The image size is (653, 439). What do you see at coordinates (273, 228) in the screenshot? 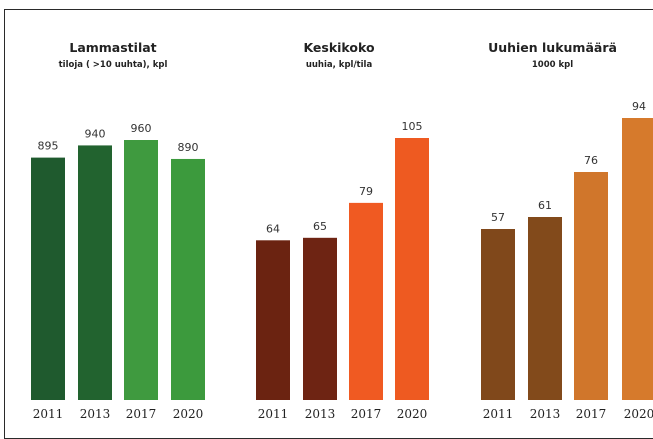
I see `bar-value-label: 64` at bounding box center [273, 228].